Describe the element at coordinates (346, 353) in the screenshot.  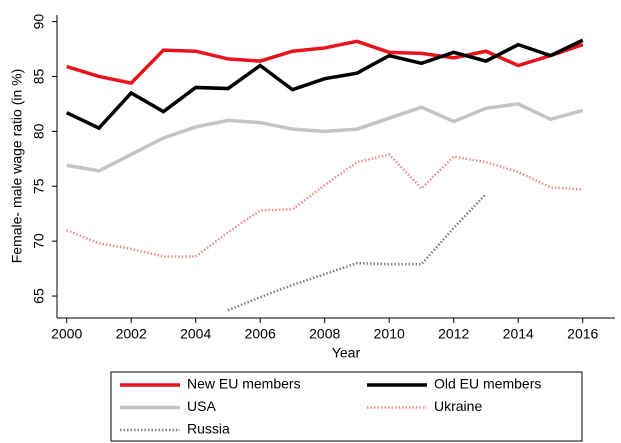
I see `x-axis-title: Year` at that location.